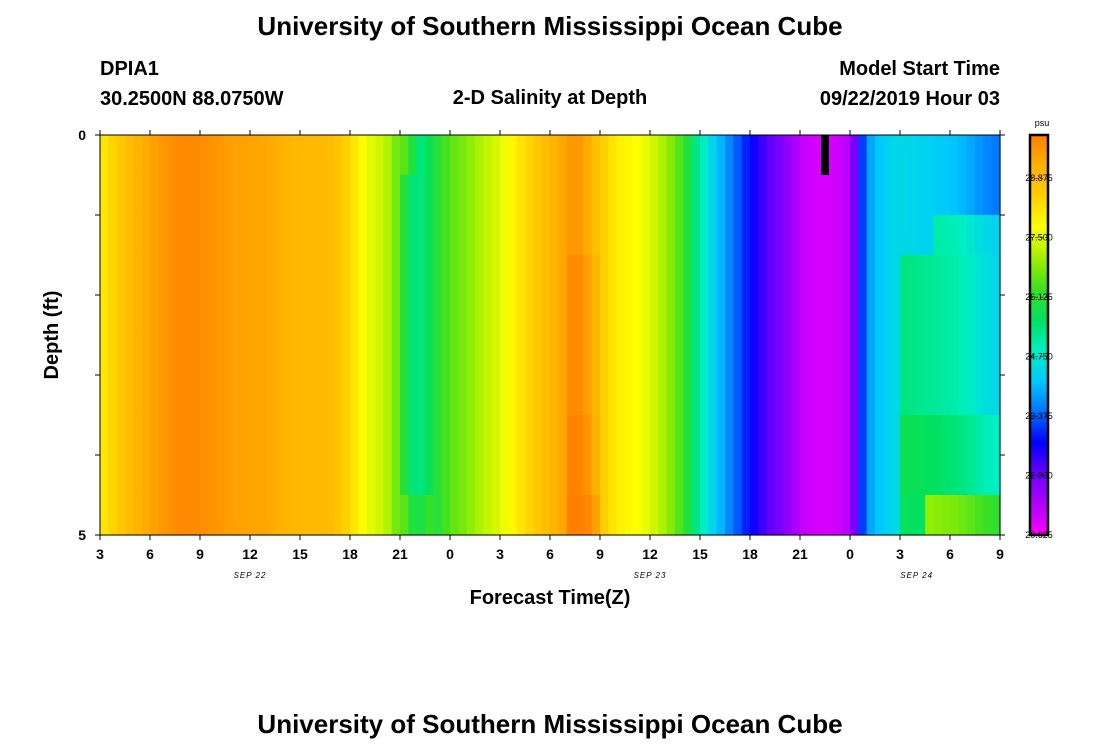  Describe the element at coordinates (550, 98) in the screenshot. I see `chart-subtitle: 2-D Salinity at Depth` at that location.